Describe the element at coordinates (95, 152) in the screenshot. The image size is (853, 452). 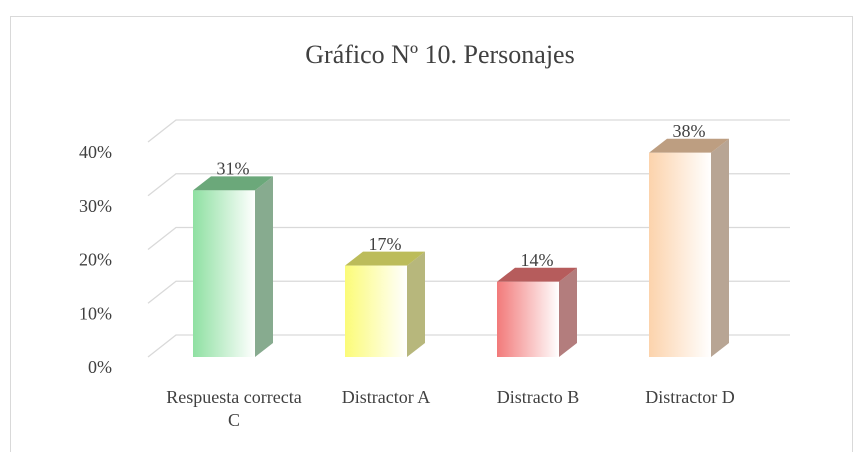
I see `y-tick-label: 40%` at that location.